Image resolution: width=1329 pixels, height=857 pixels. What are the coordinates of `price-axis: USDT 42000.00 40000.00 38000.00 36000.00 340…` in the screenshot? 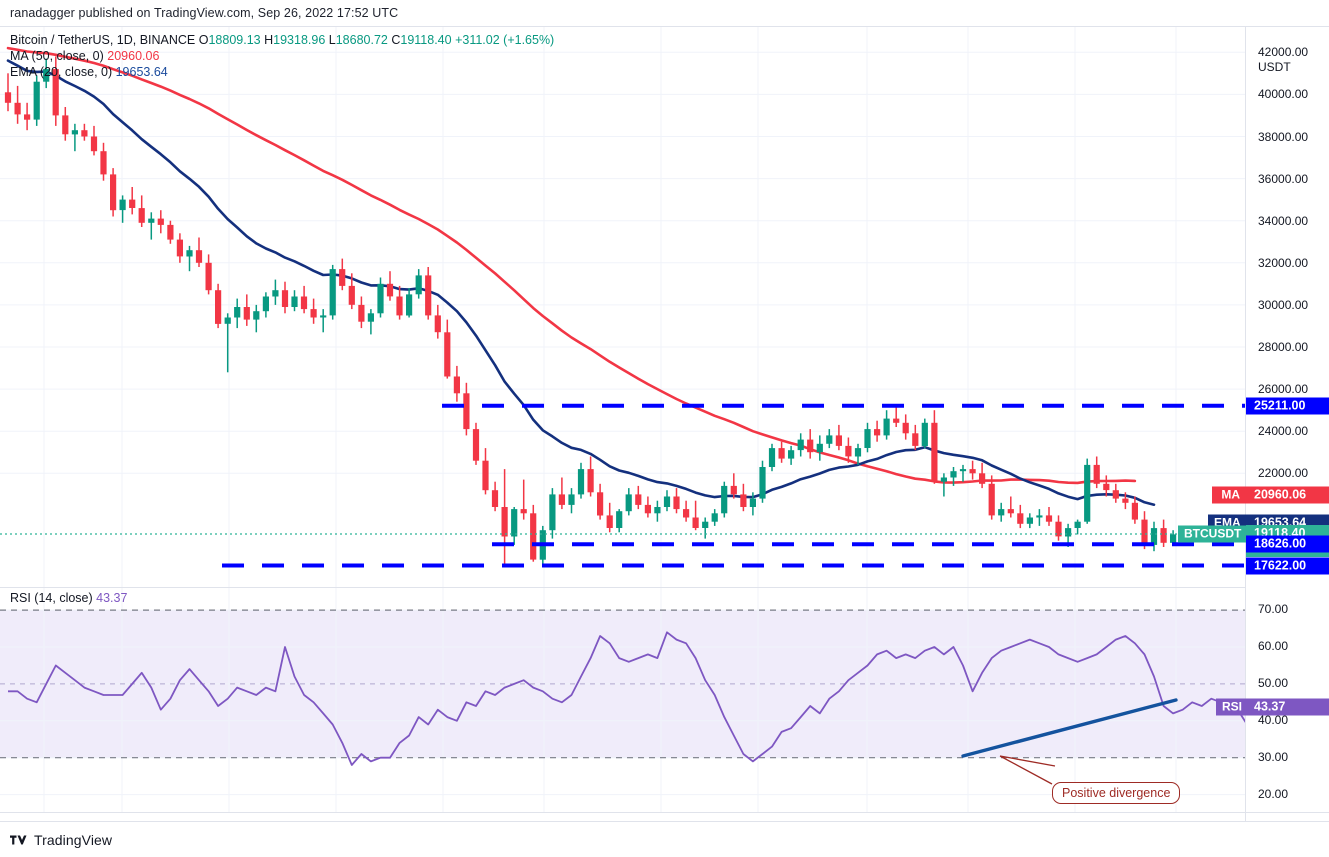 It's located at (1287, 419).